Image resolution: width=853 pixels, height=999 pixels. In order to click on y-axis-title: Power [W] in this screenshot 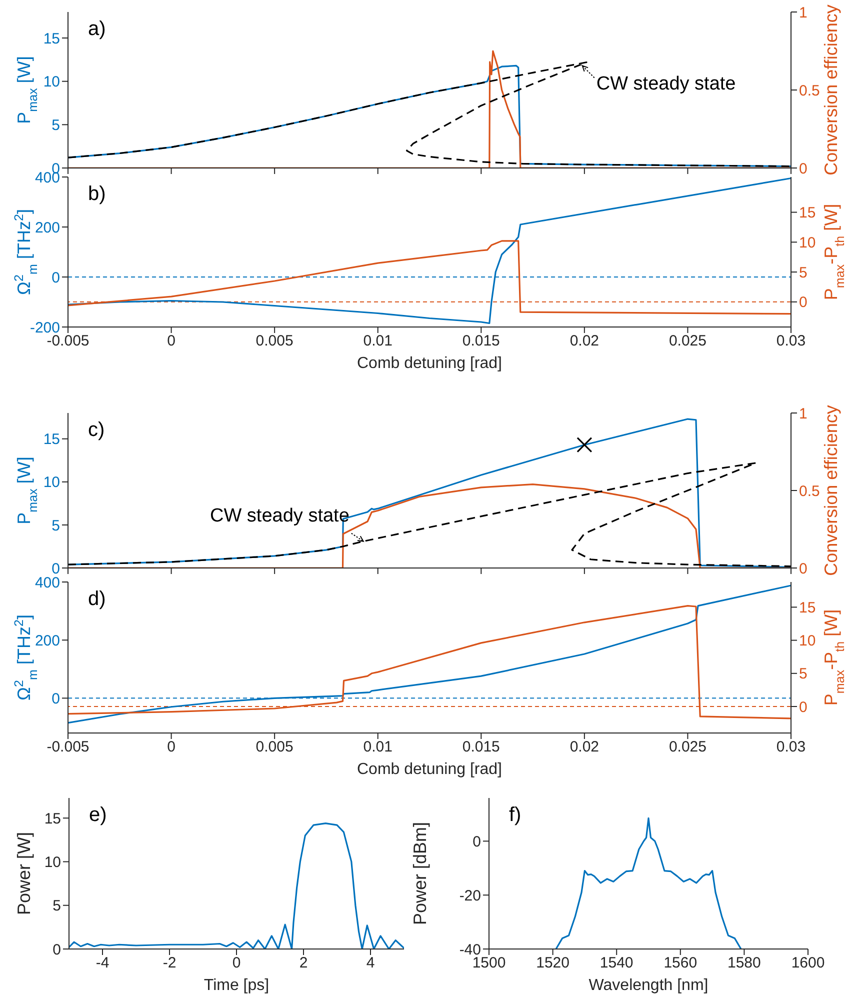, I will do `click(24, 874)`.